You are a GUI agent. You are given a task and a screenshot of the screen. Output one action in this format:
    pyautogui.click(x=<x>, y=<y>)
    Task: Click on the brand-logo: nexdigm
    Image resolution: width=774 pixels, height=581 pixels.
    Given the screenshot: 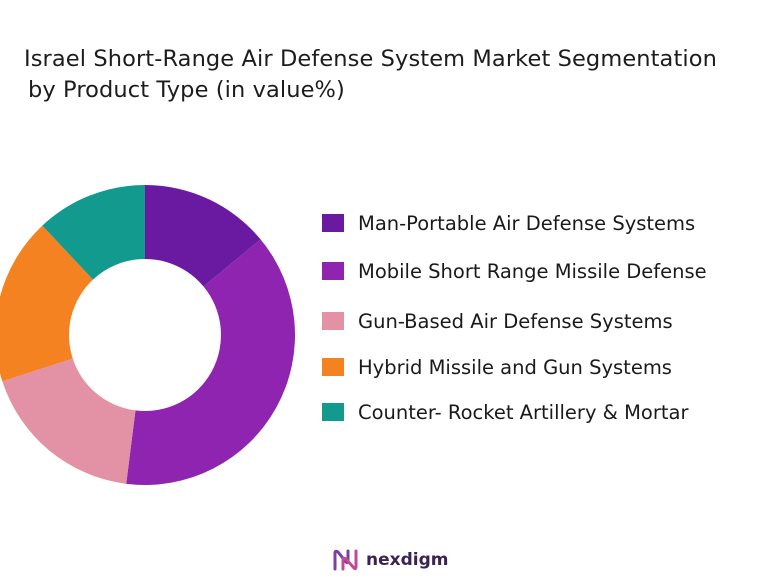 What is the action you would take?
    pyautogui.click(x=390, y=560)
    